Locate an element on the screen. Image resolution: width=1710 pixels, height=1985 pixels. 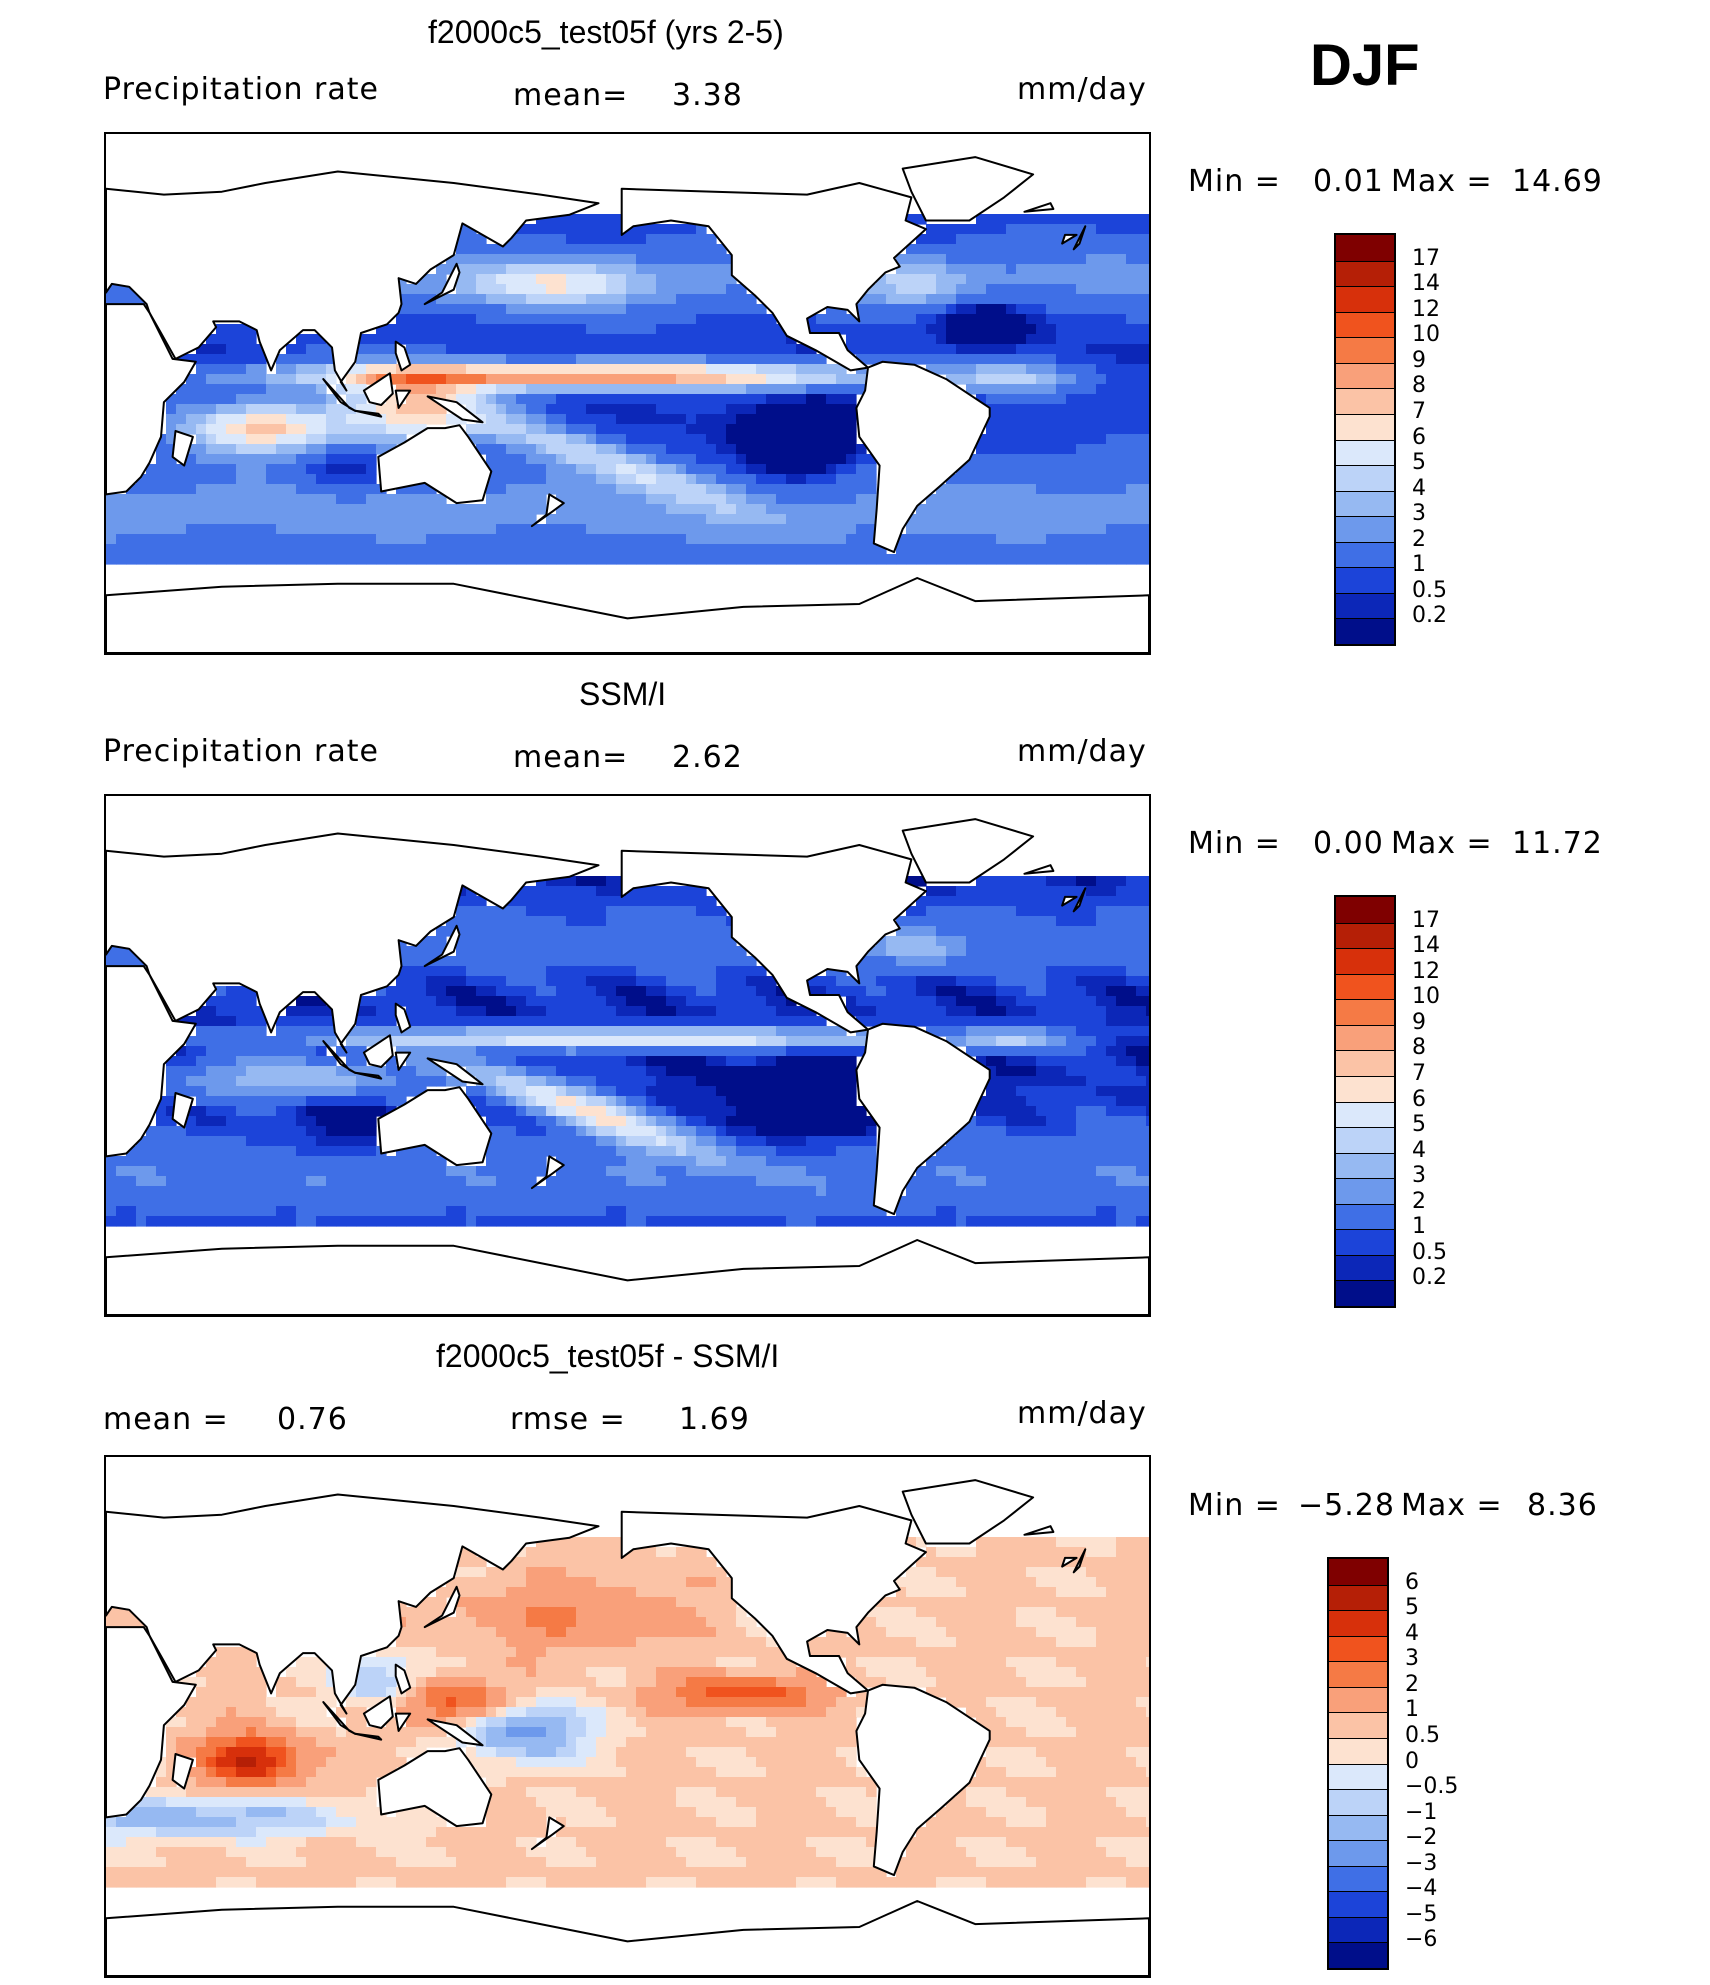
panel1-variable-label: Precipitation rate is located at coordinates (241, 89).